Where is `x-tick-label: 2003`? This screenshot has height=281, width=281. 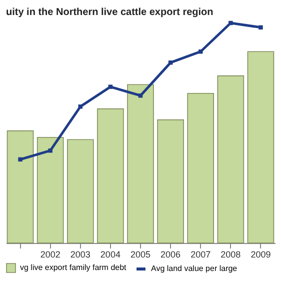
x-tick-label: 2003 is located at coordinates (80, 255).